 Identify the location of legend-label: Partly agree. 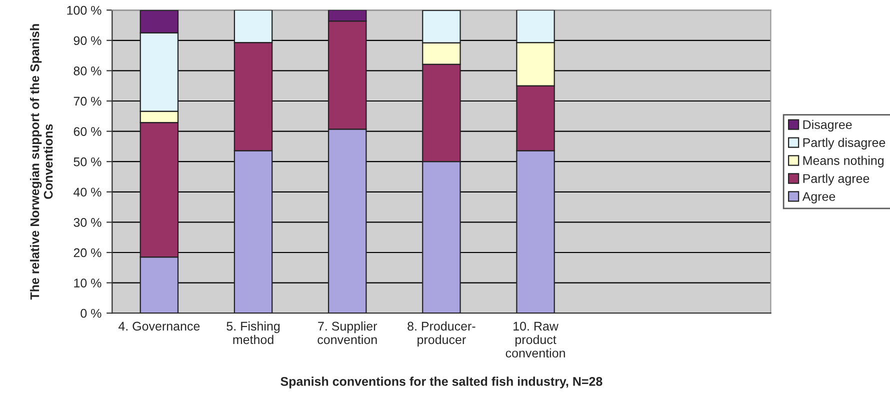
(836, 180).